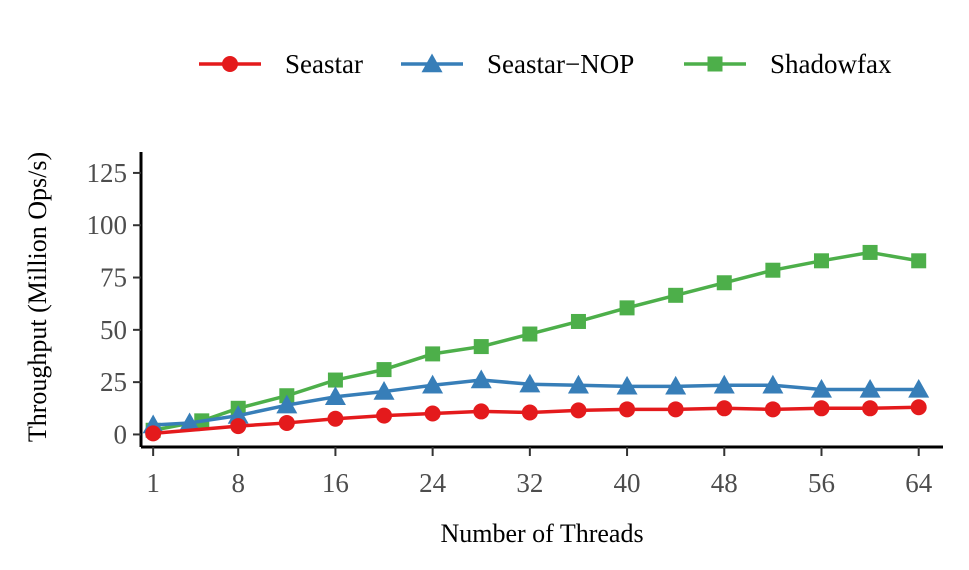 This screenshot has height=570, width=969. Describe the element at coordinates (919, 483) in the screenshot. I see `x-tick-label: 64` at that location.